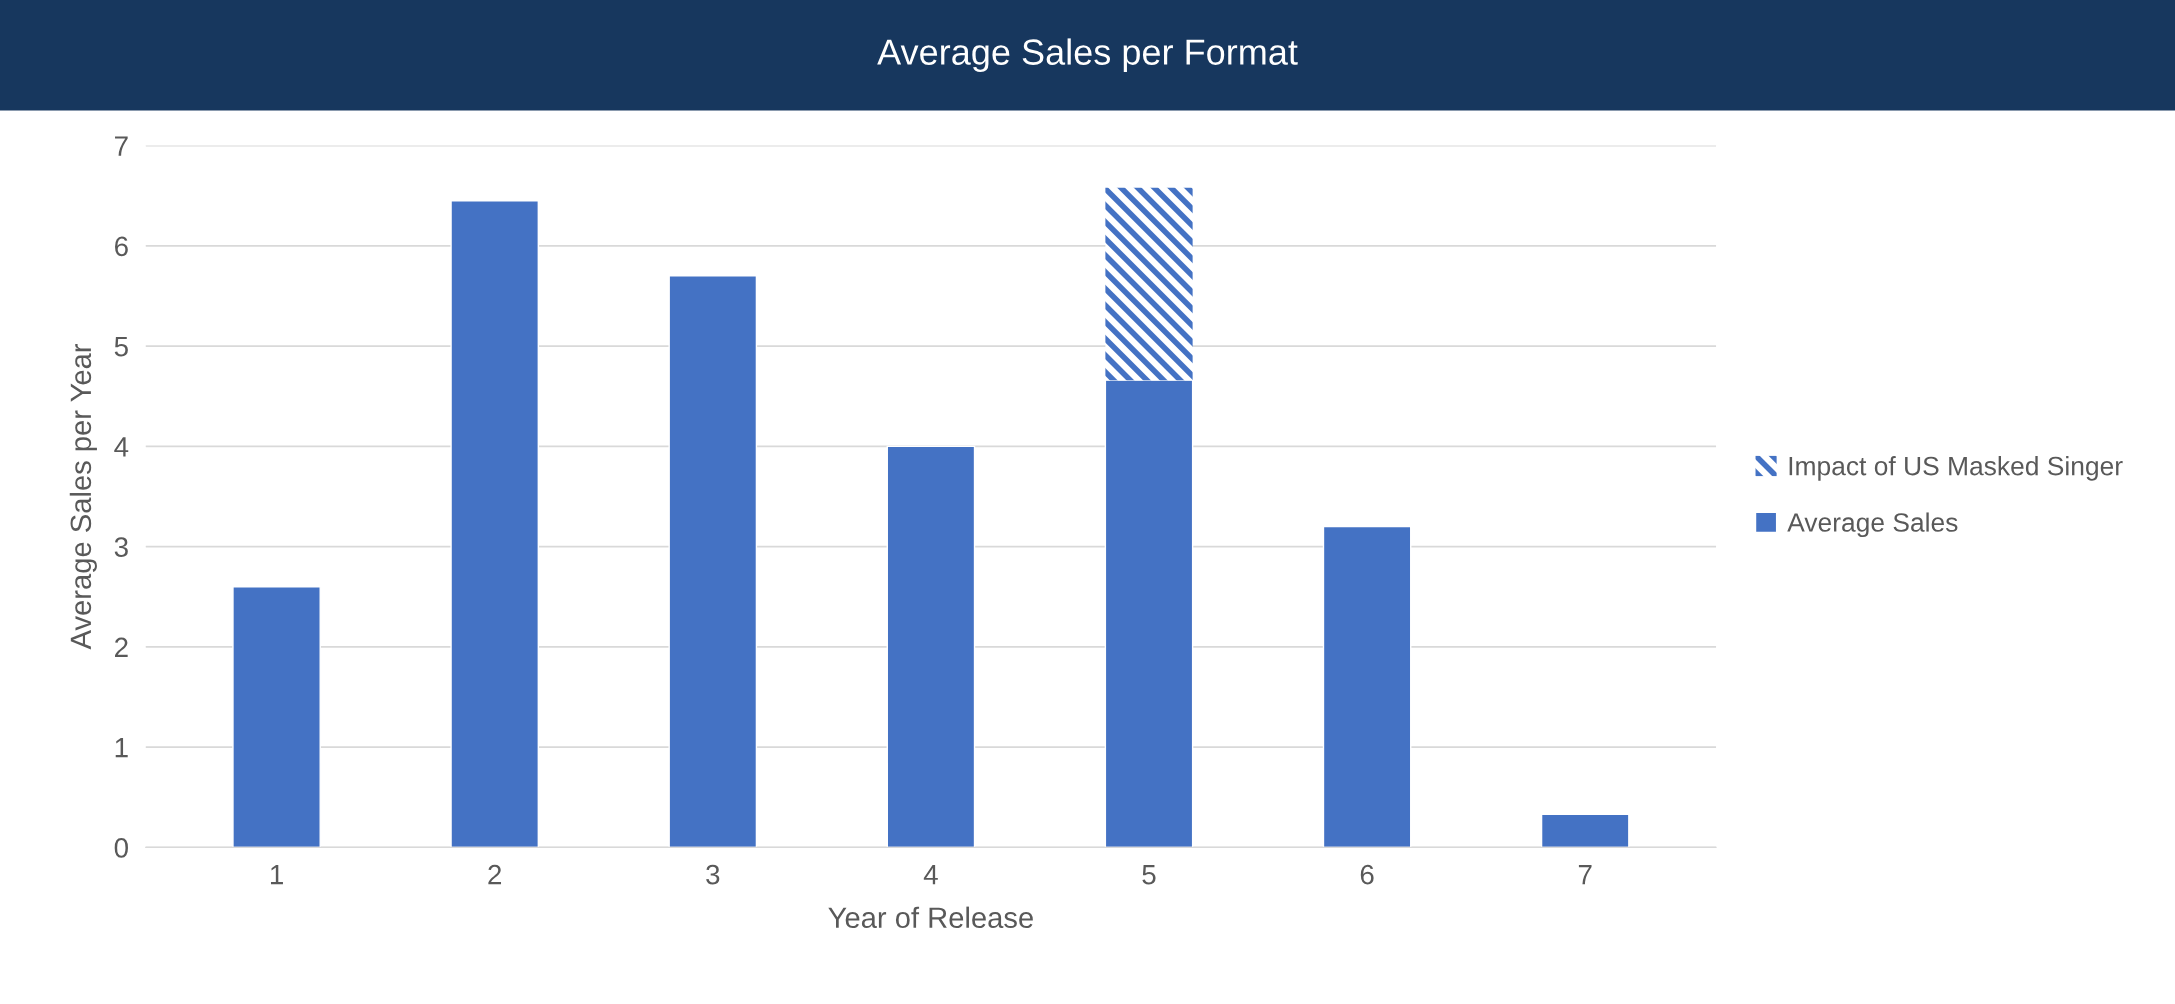 The height and width of the screenshot is (1004, 2175). Describe the element at coordinates (1872, 525) in the screenshot. I see `legend-label: Average Sales` at that location.